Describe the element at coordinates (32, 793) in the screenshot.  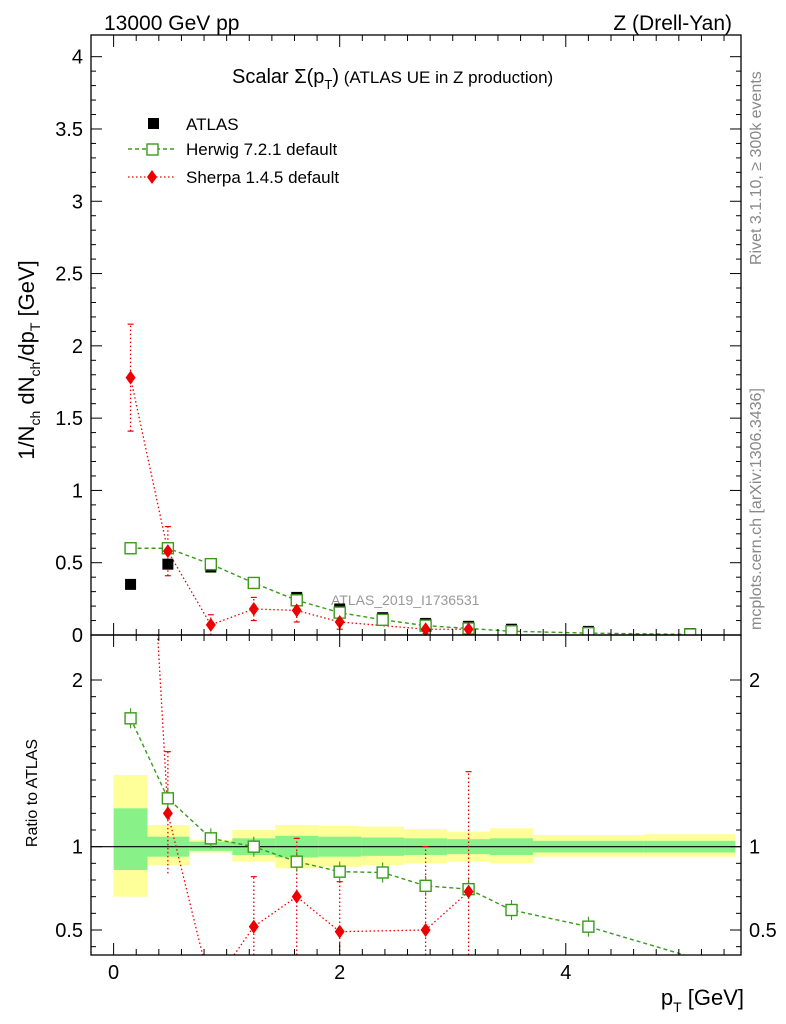
I see `ratio-y-axis-label: Ratio to ATLAS` at that location.